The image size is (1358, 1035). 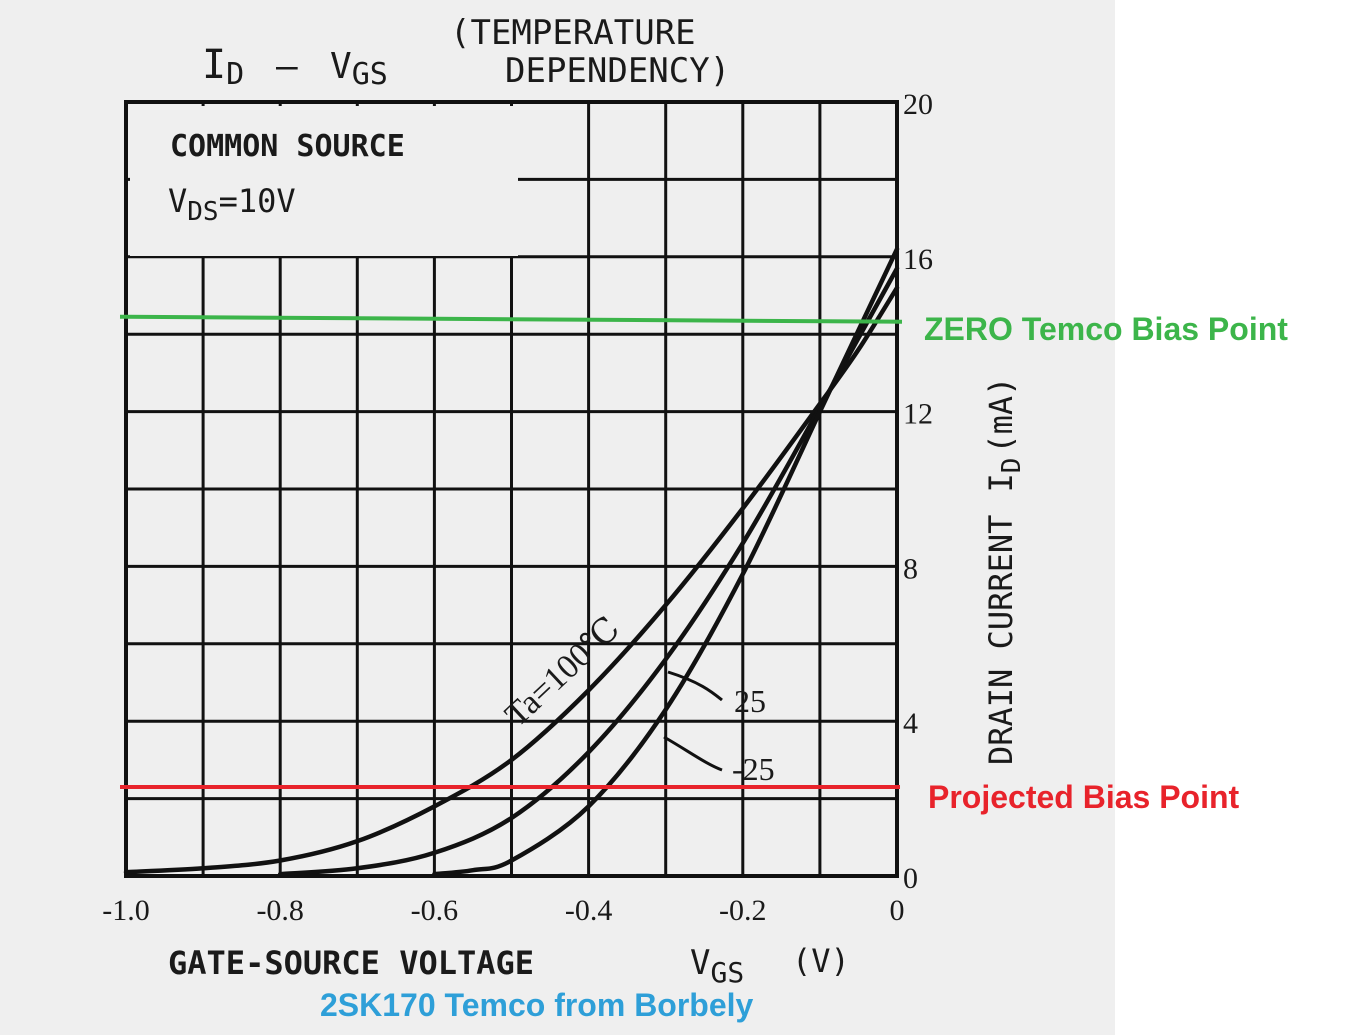 I want to click on projected-bias-label: Projected Bias Point, so click(x=1084, y=797).